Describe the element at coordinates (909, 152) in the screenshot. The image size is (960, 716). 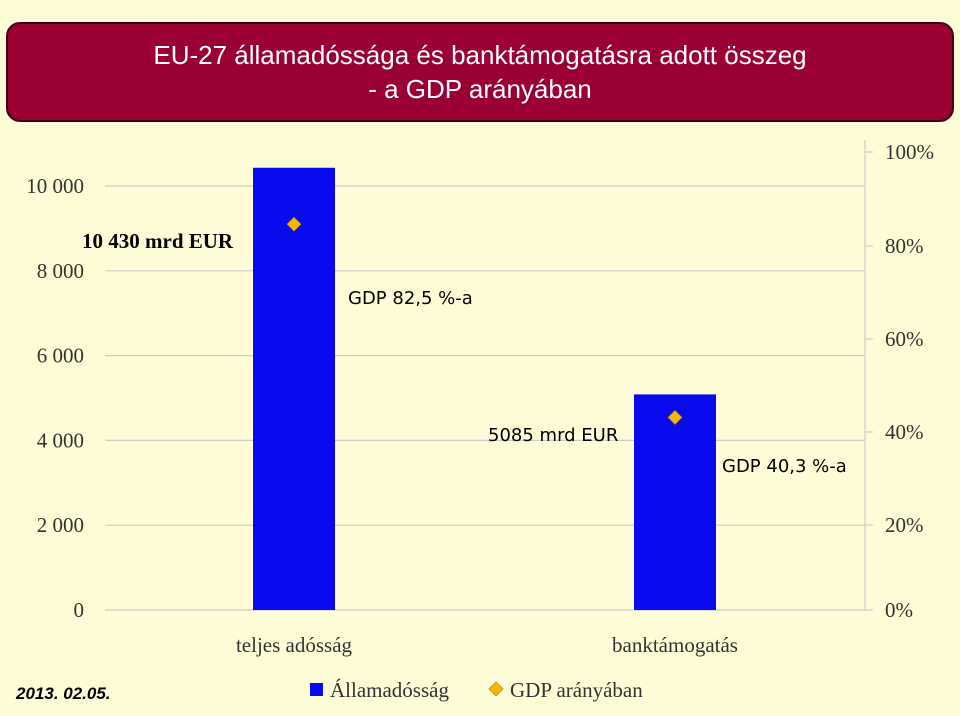
I see `right-tick-label: 100%` at that location.